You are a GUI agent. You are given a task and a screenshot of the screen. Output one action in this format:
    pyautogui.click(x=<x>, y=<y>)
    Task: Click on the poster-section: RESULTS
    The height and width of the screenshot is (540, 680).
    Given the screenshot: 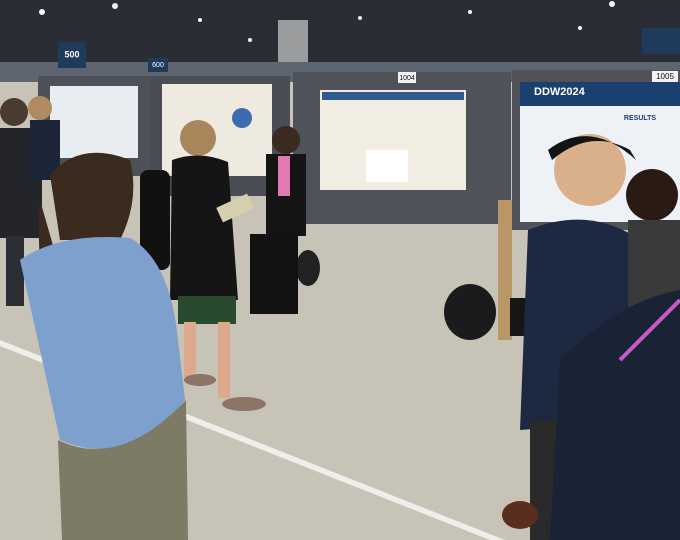 What is the action you would take?
    pyautogui.click(x=640, y=118)
    